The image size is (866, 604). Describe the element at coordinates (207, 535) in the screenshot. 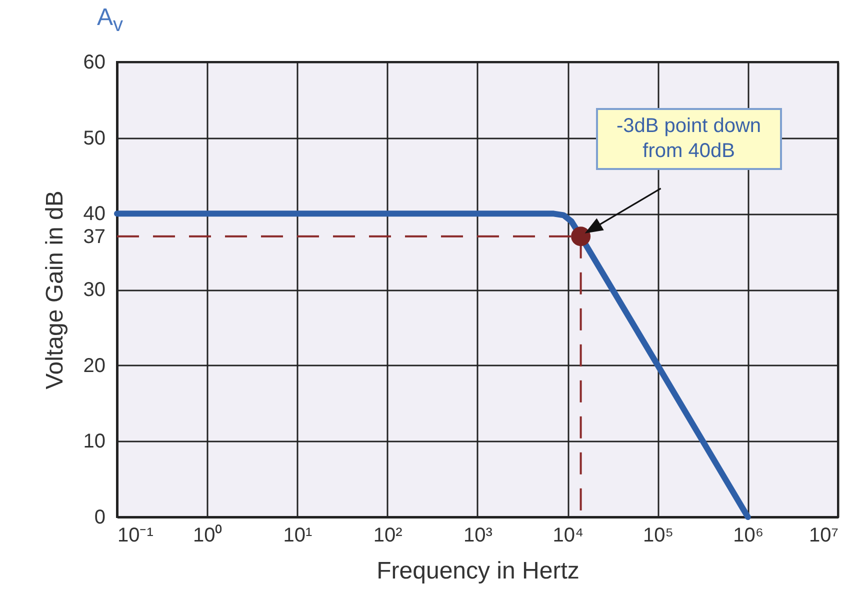

I see `x-tick-label: 10⁰` at that location.